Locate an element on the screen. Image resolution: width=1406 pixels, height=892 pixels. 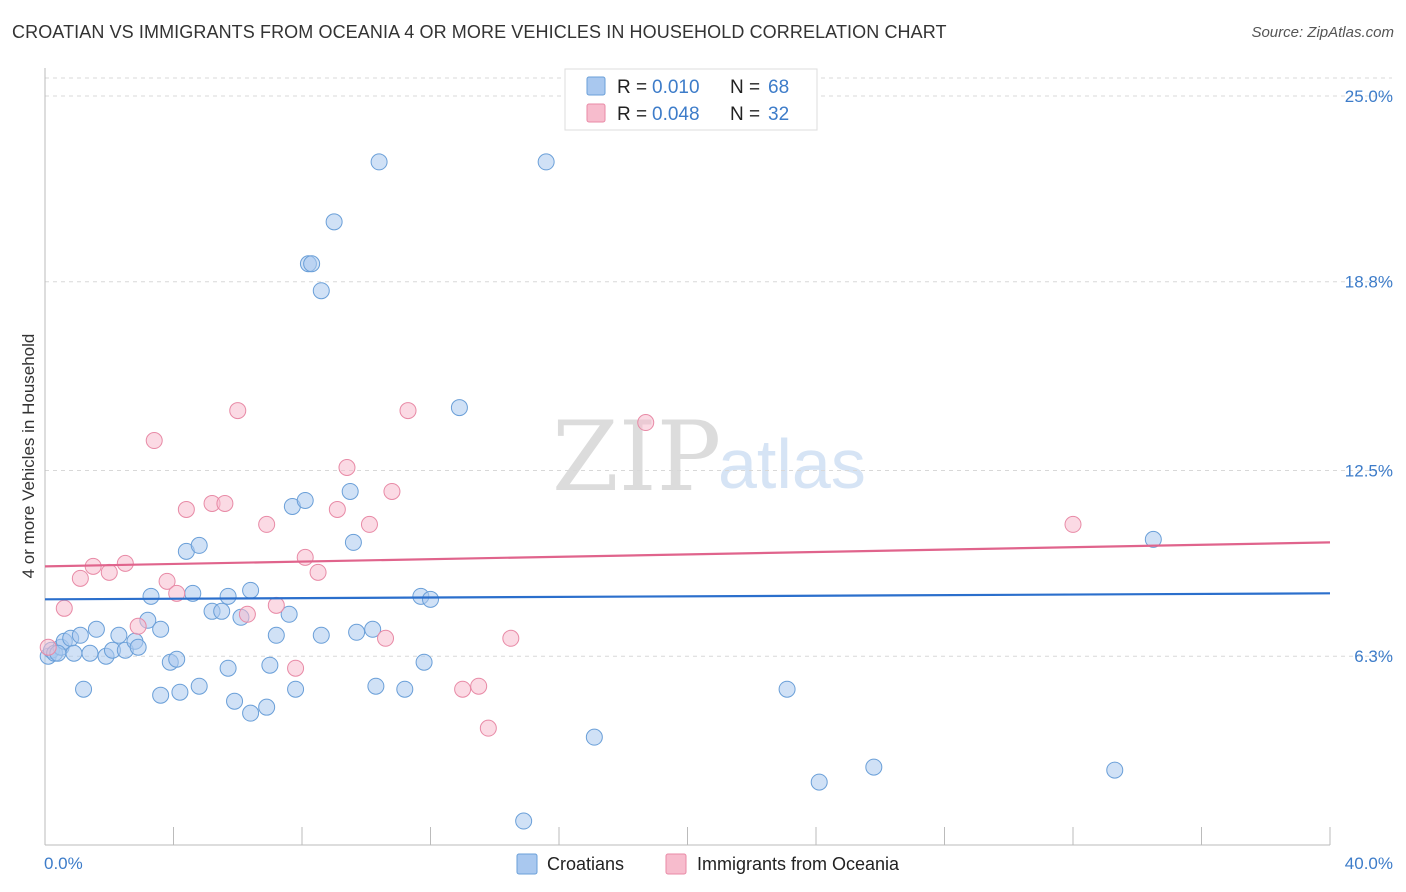
bottom-legend: Croatians Immigrants from Oceania is located at coordinates (708, 864).